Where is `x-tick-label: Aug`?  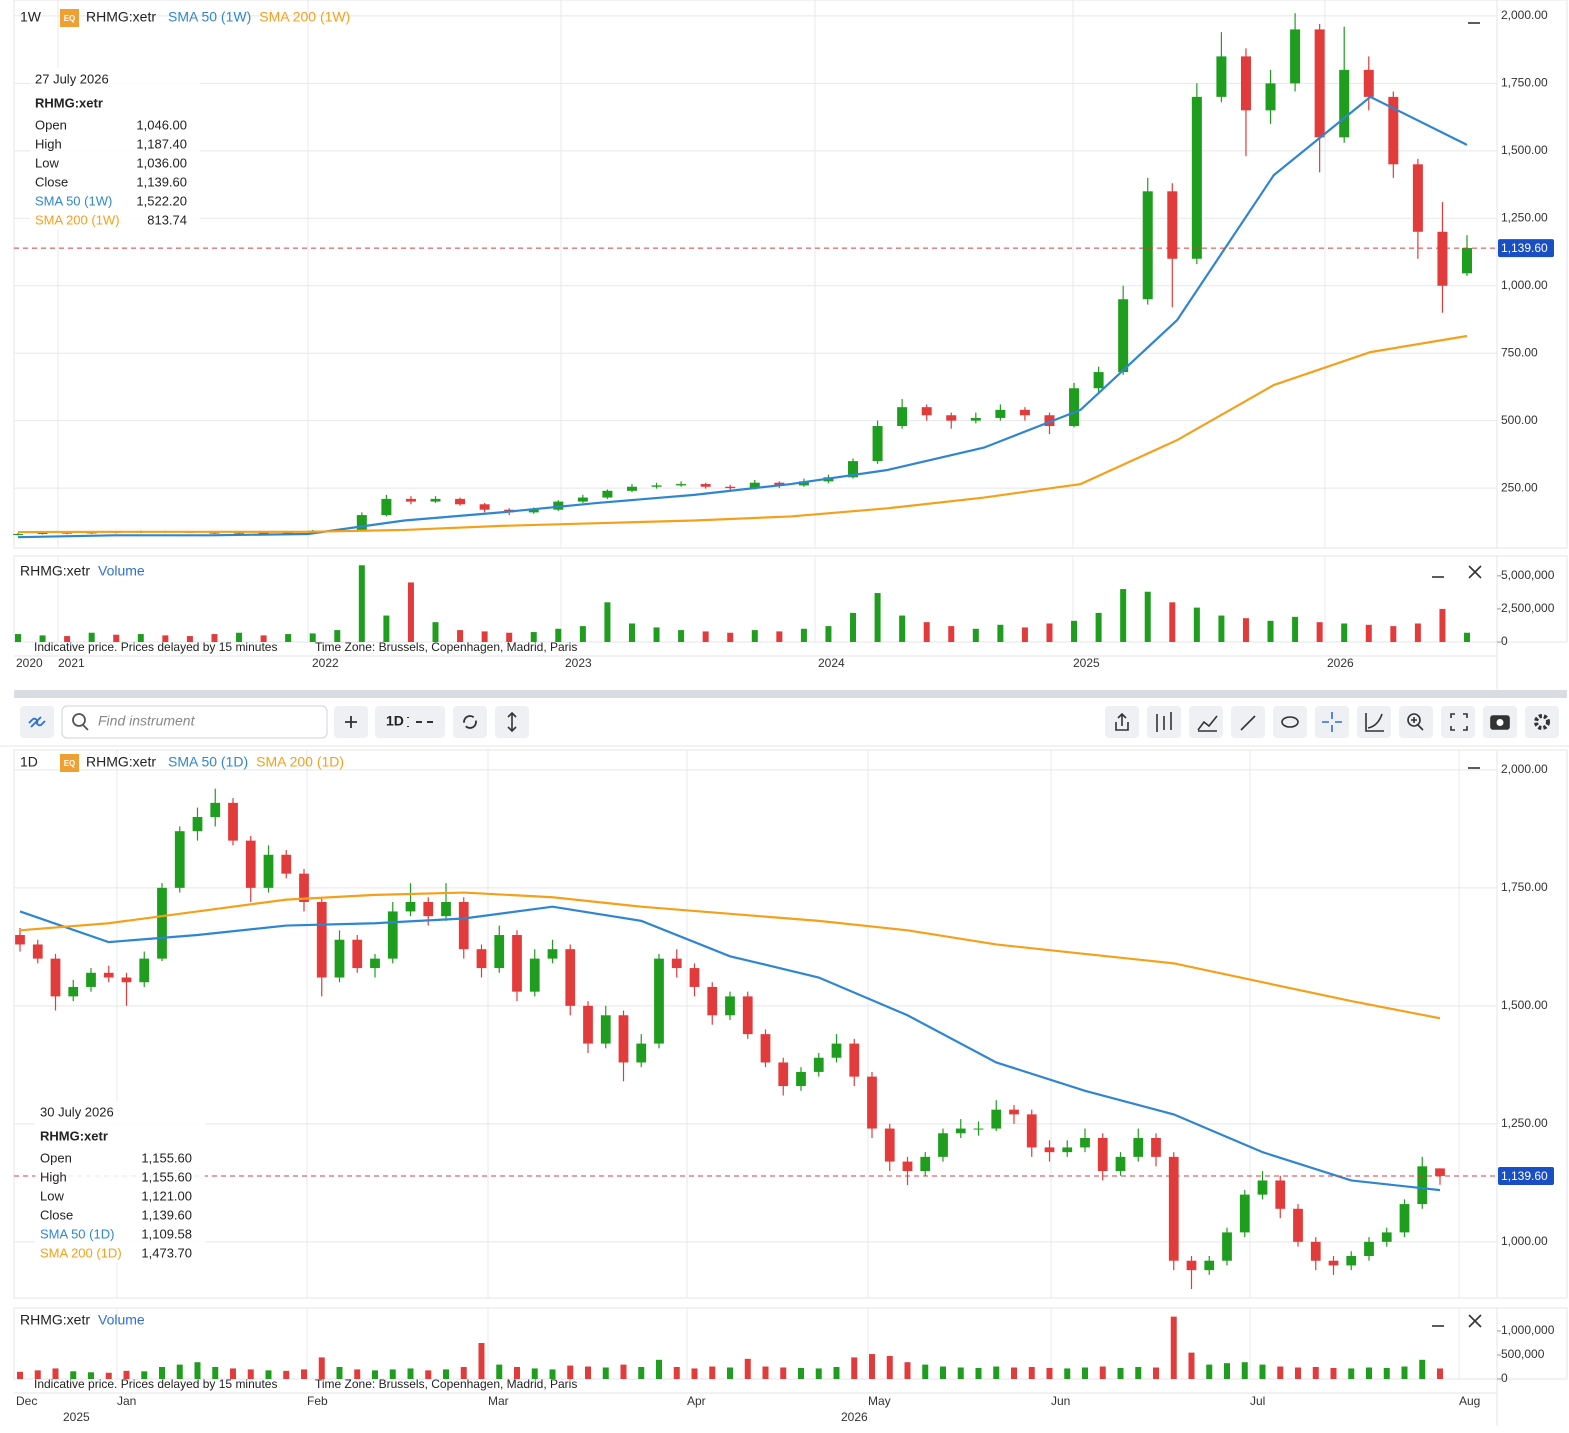
x-tick-label: Aug is located at coordinates (1469, 1401).